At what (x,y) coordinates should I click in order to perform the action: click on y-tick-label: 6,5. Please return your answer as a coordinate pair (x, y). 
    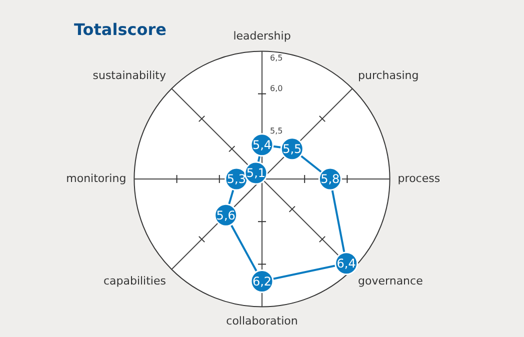
    Looking at the image, I should click on (276, 57).